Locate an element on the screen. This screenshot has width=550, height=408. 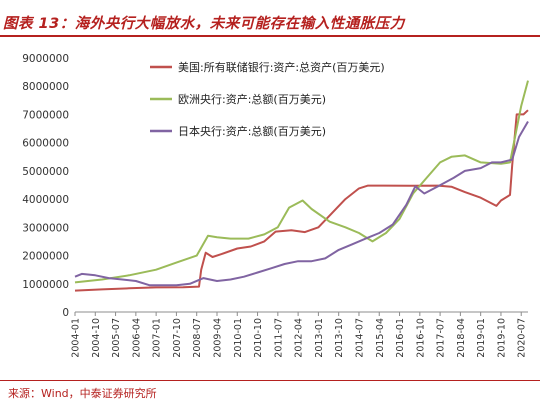
legend-label-3: 日本央行:资产:总额(百万美元) is located at coordinates (252, 131).